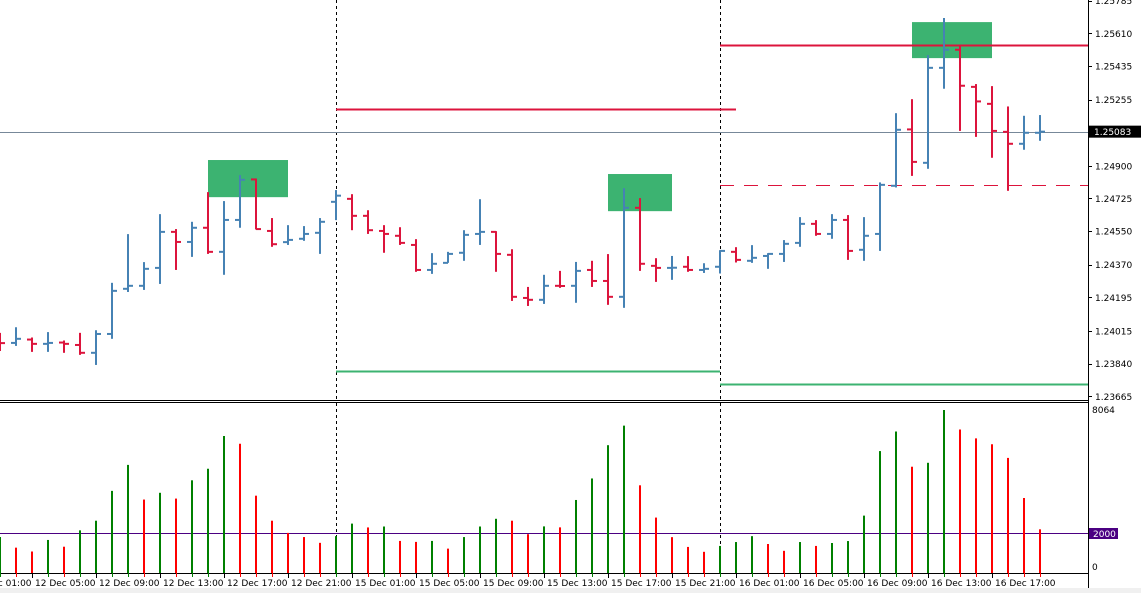 The height and width of the screenshot is (593, 1141). I want to click on price-tick-label: 1.24195, so click(1113, 299).